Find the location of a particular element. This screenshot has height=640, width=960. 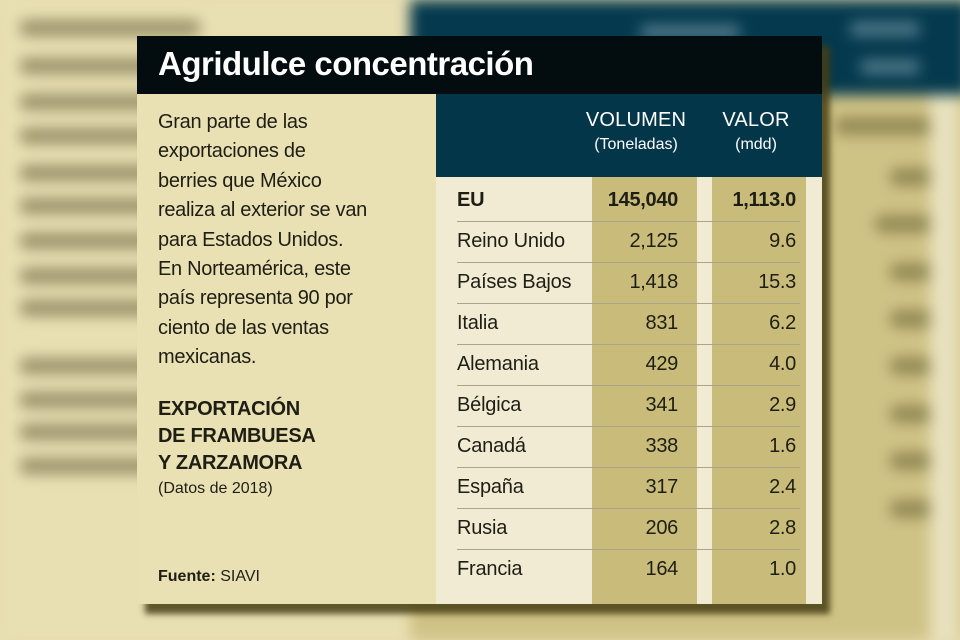

country-cell: Rusia is located at coordinates (482, 528).